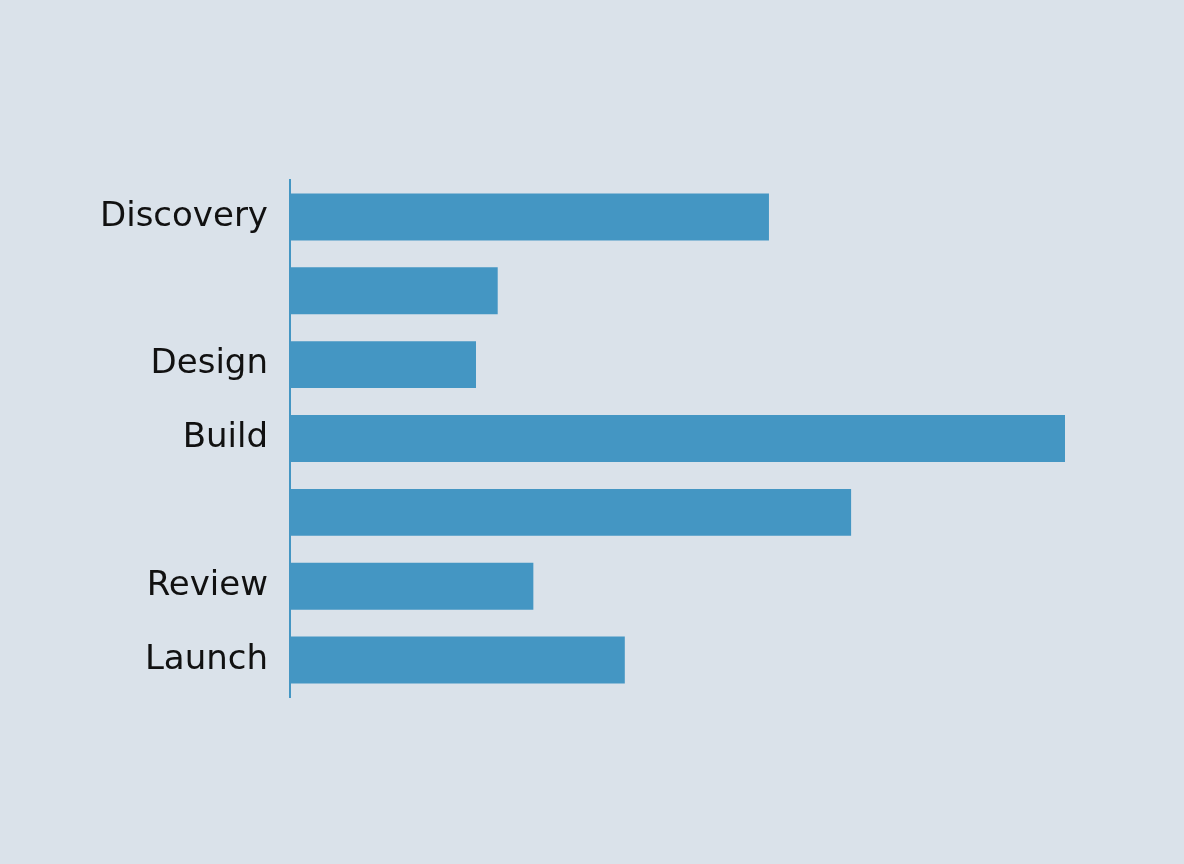 Image resolution: width=1184 pixels, height=864 pixels. Describe the element at coordinates (209, 361) in the screenshot. I see `y-tick-label: Design` at that location.